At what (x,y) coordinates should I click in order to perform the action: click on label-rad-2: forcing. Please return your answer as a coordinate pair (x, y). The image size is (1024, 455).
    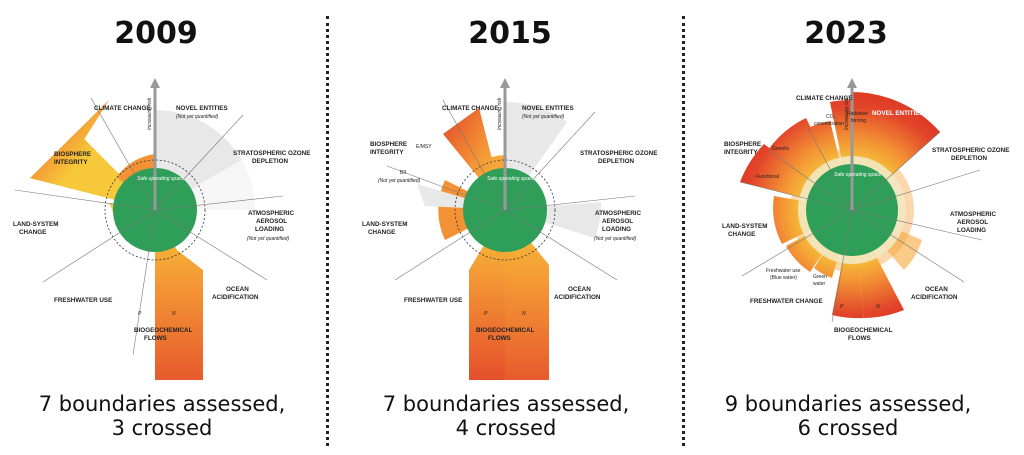
    Looking at the image, I should click on (858, 121).